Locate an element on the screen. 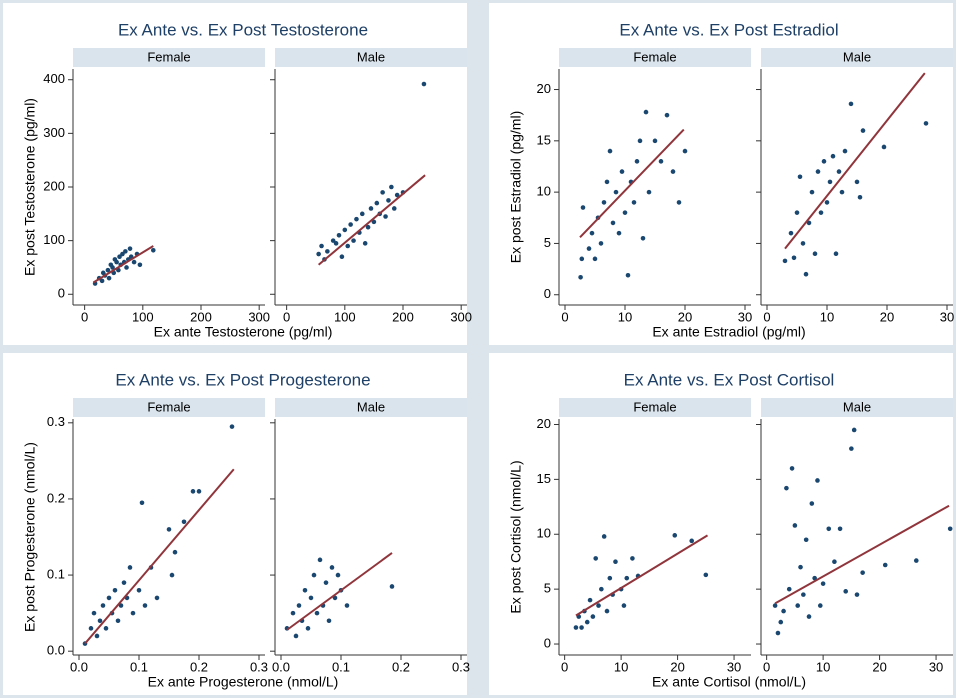 Image resolution: width=956 pixels, height=698 pixels. facet-title: Female is located at coordinates (168, 56).